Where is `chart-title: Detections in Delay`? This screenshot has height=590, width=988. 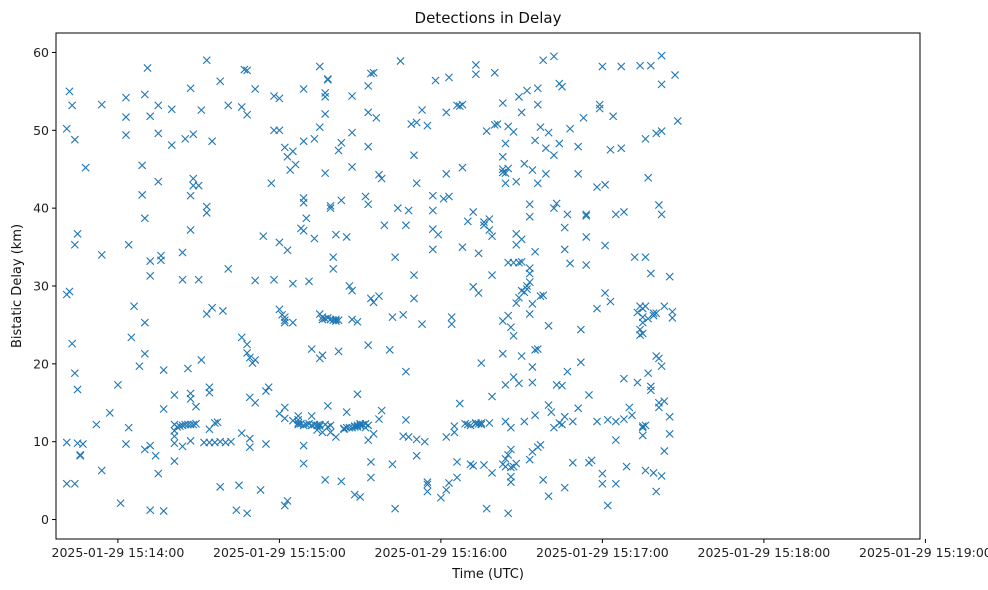 chart-title: Detections in Delay is located at coordinates (488, 18).